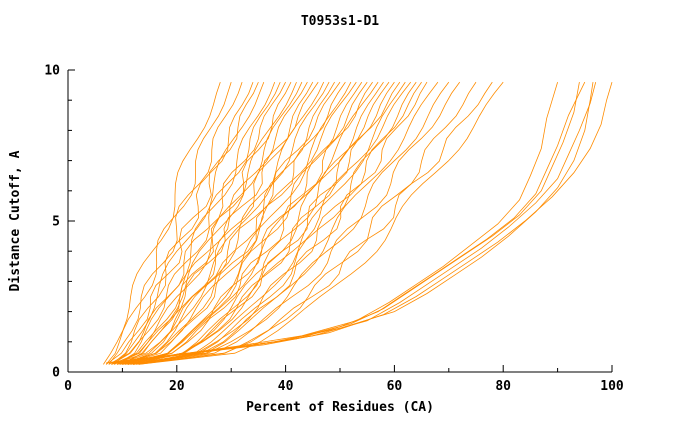 Image resolution: width=680 pixels, height=440 pixels. What do you see at coordinates (56, 373) in the screenshot?
I see `y-tick-label: 0` at bounding box center [56, 373].